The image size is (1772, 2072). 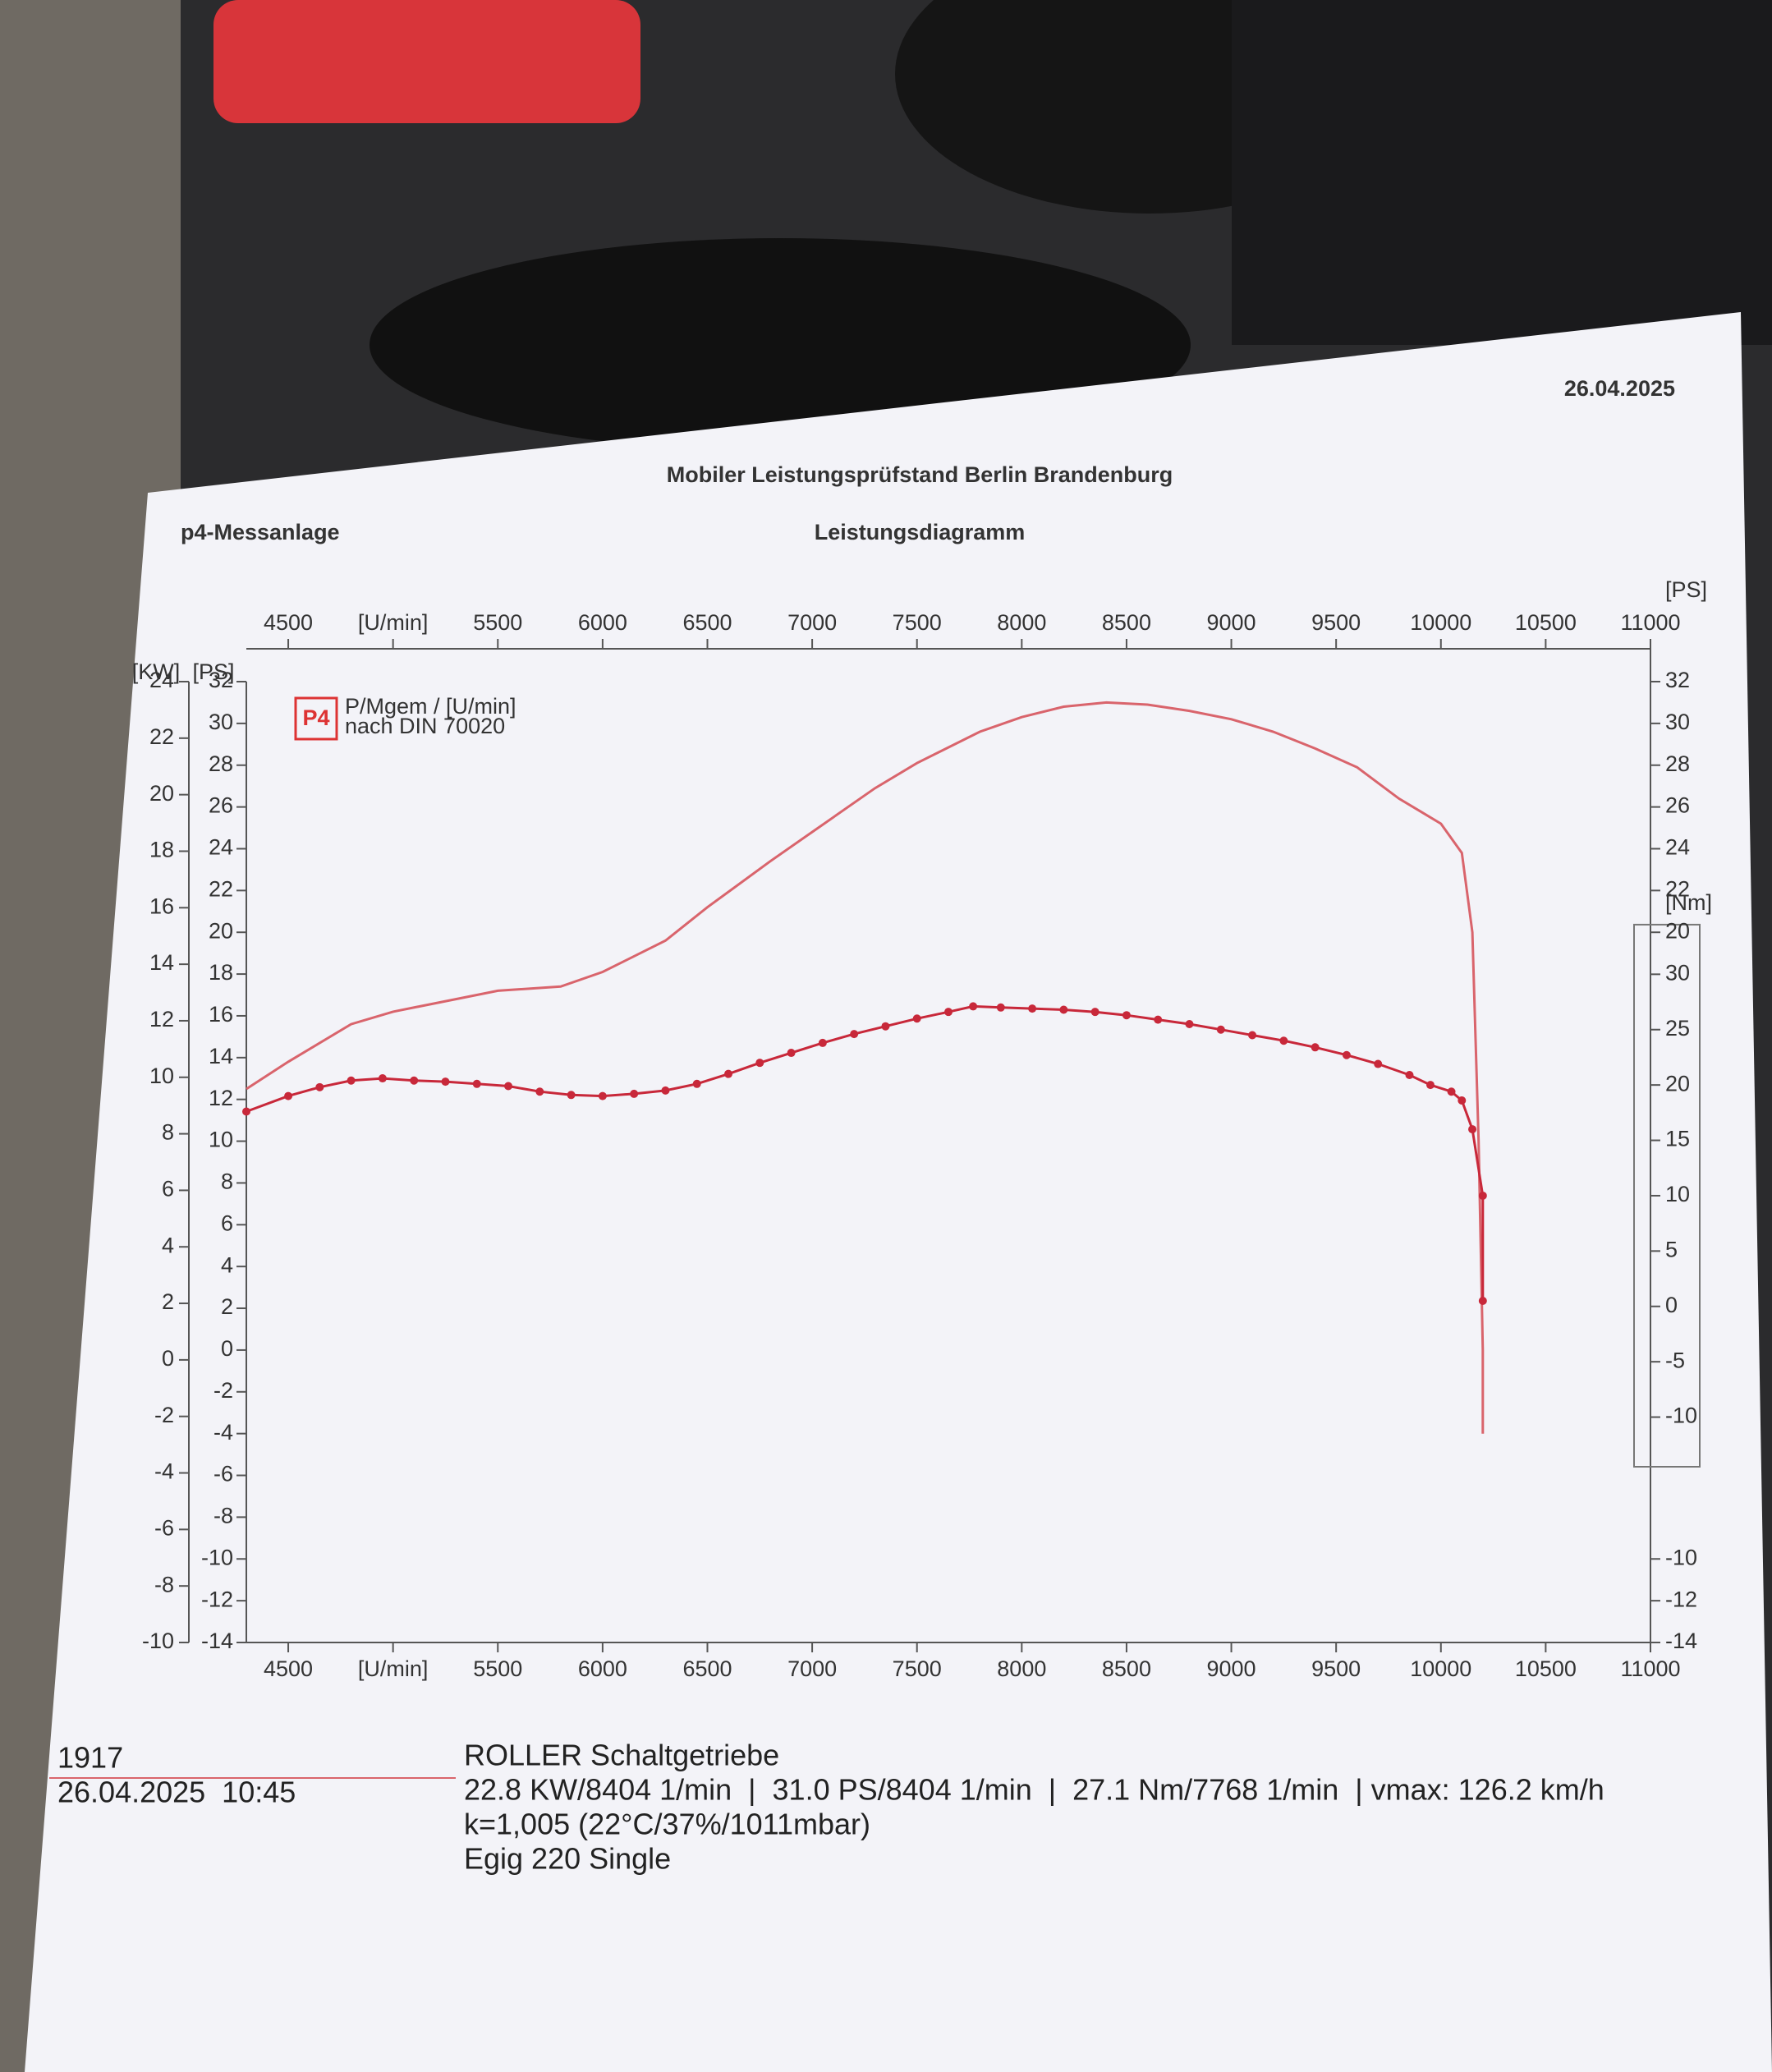 I want to click on right-ps-tick-label: 30, so click(x=1677, y=722).